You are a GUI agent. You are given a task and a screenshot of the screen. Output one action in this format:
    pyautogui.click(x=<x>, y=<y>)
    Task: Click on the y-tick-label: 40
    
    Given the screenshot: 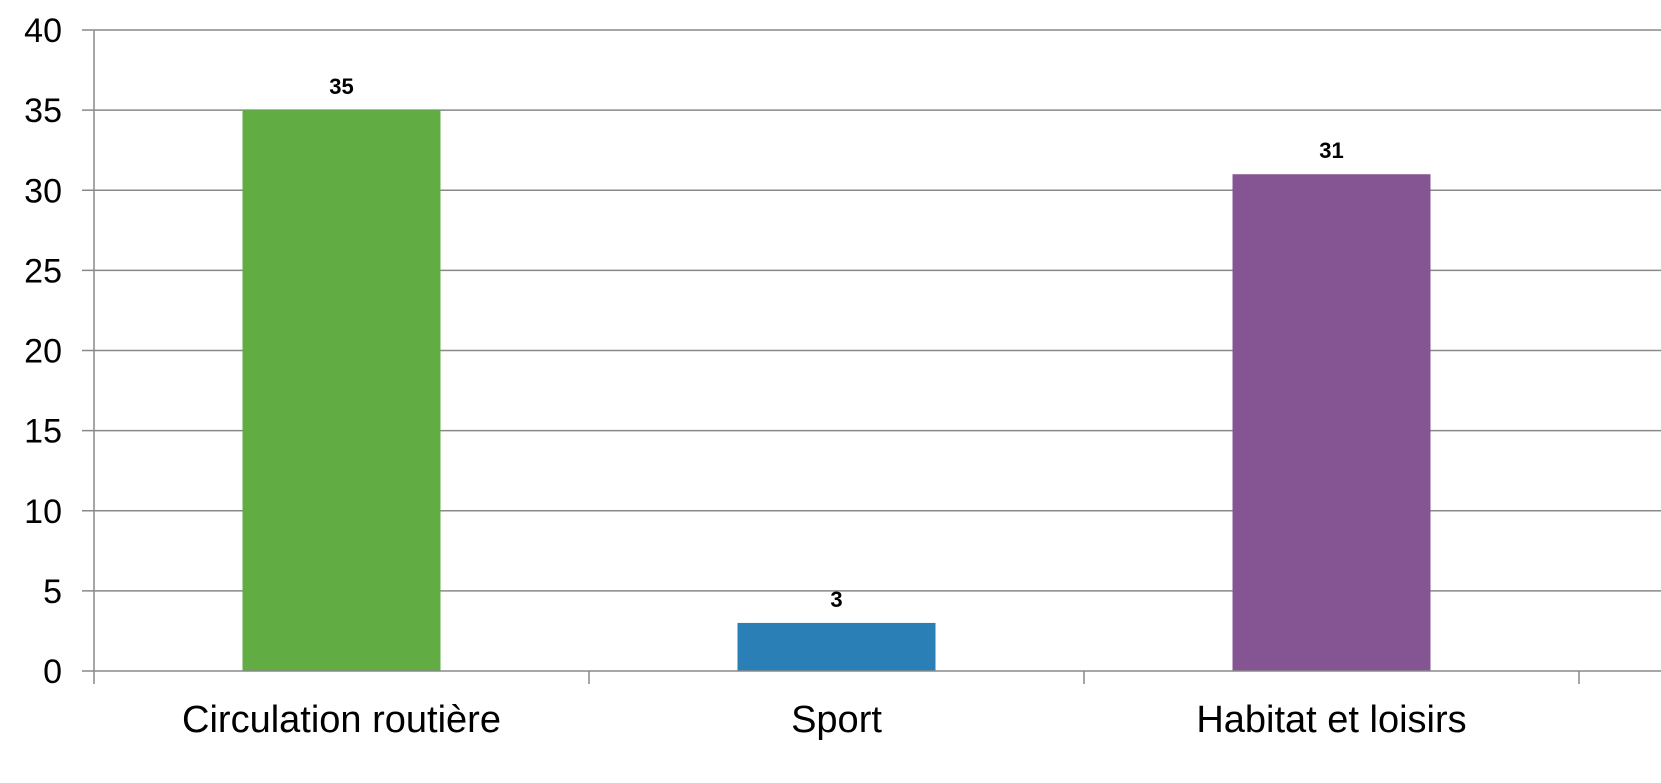 What is the action you would take?
    pyautogui.click(x=43, y=31)
    